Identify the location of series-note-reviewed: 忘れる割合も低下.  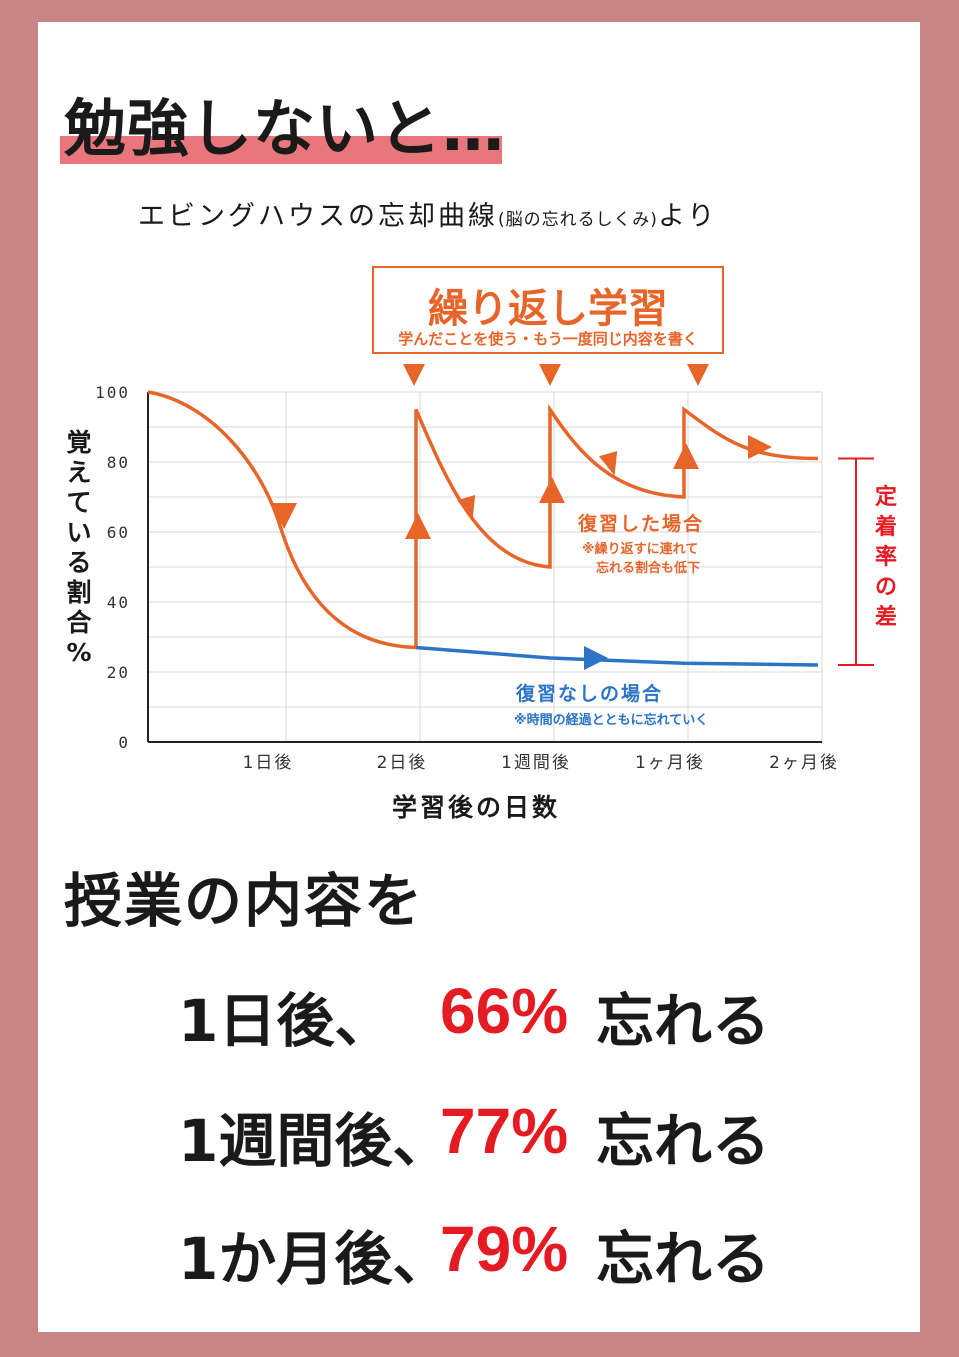
(648, 568).